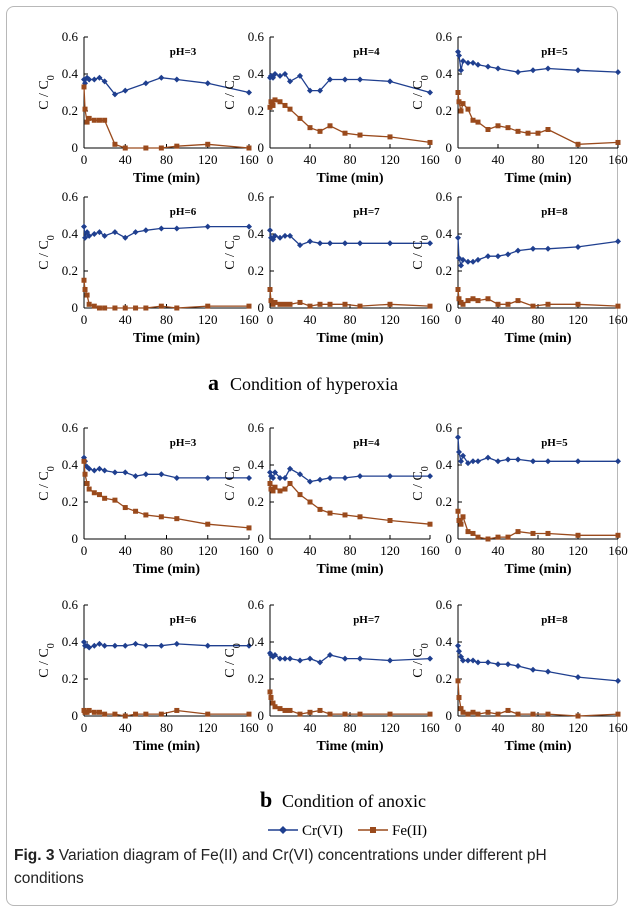 This screenshot has height=915, width=630. Describe the element at coordinates (183, 443) in the screenshot. I see `ph-annotation: pH=3` at that location.